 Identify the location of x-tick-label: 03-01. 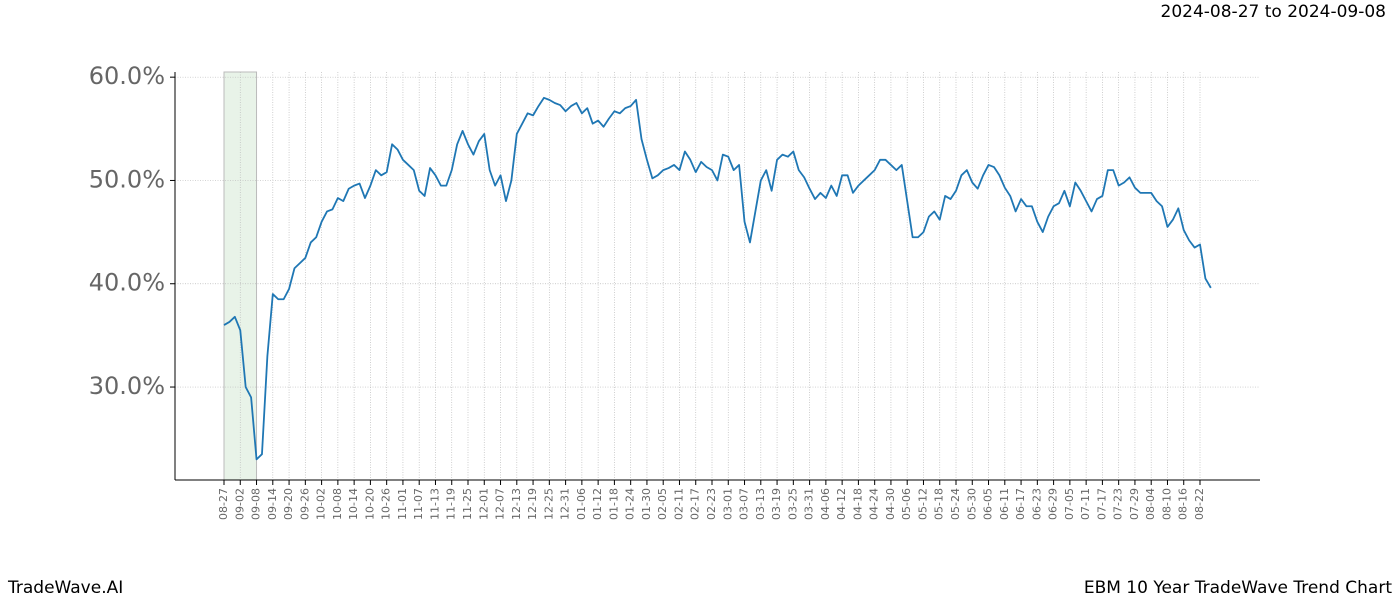
(727, 504).